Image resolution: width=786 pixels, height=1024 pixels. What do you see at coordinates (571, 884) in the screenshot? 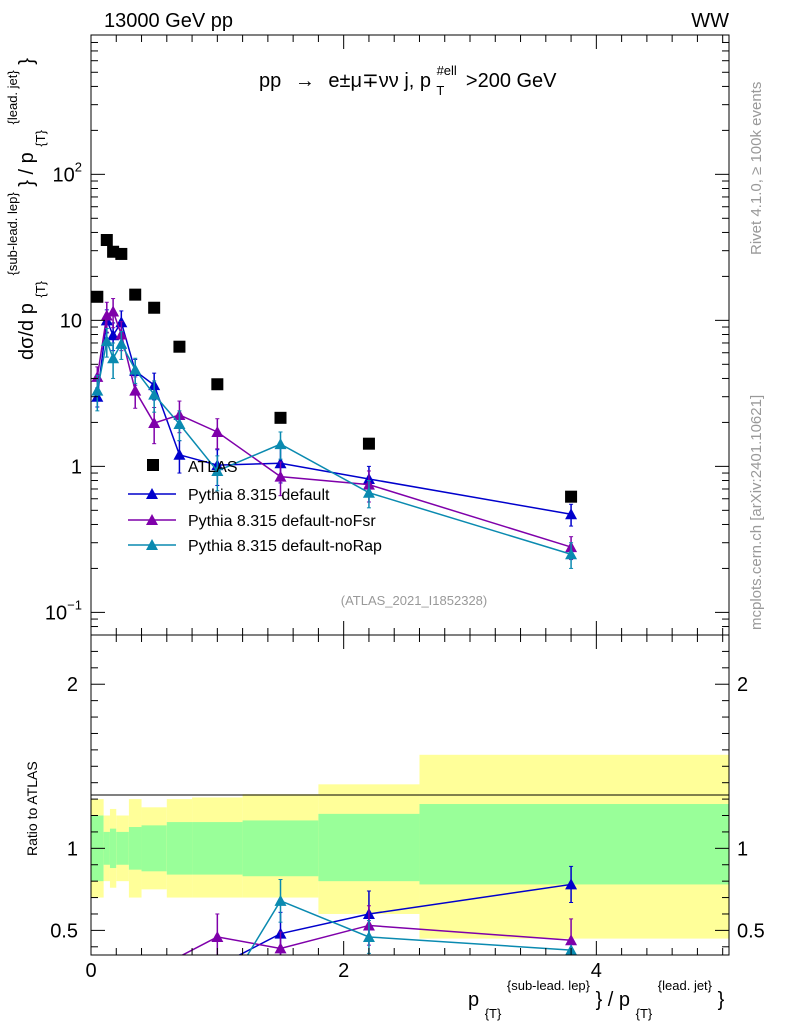
I see `ratio-point-pythia-8-315-default` at bounding box center [571, 884].